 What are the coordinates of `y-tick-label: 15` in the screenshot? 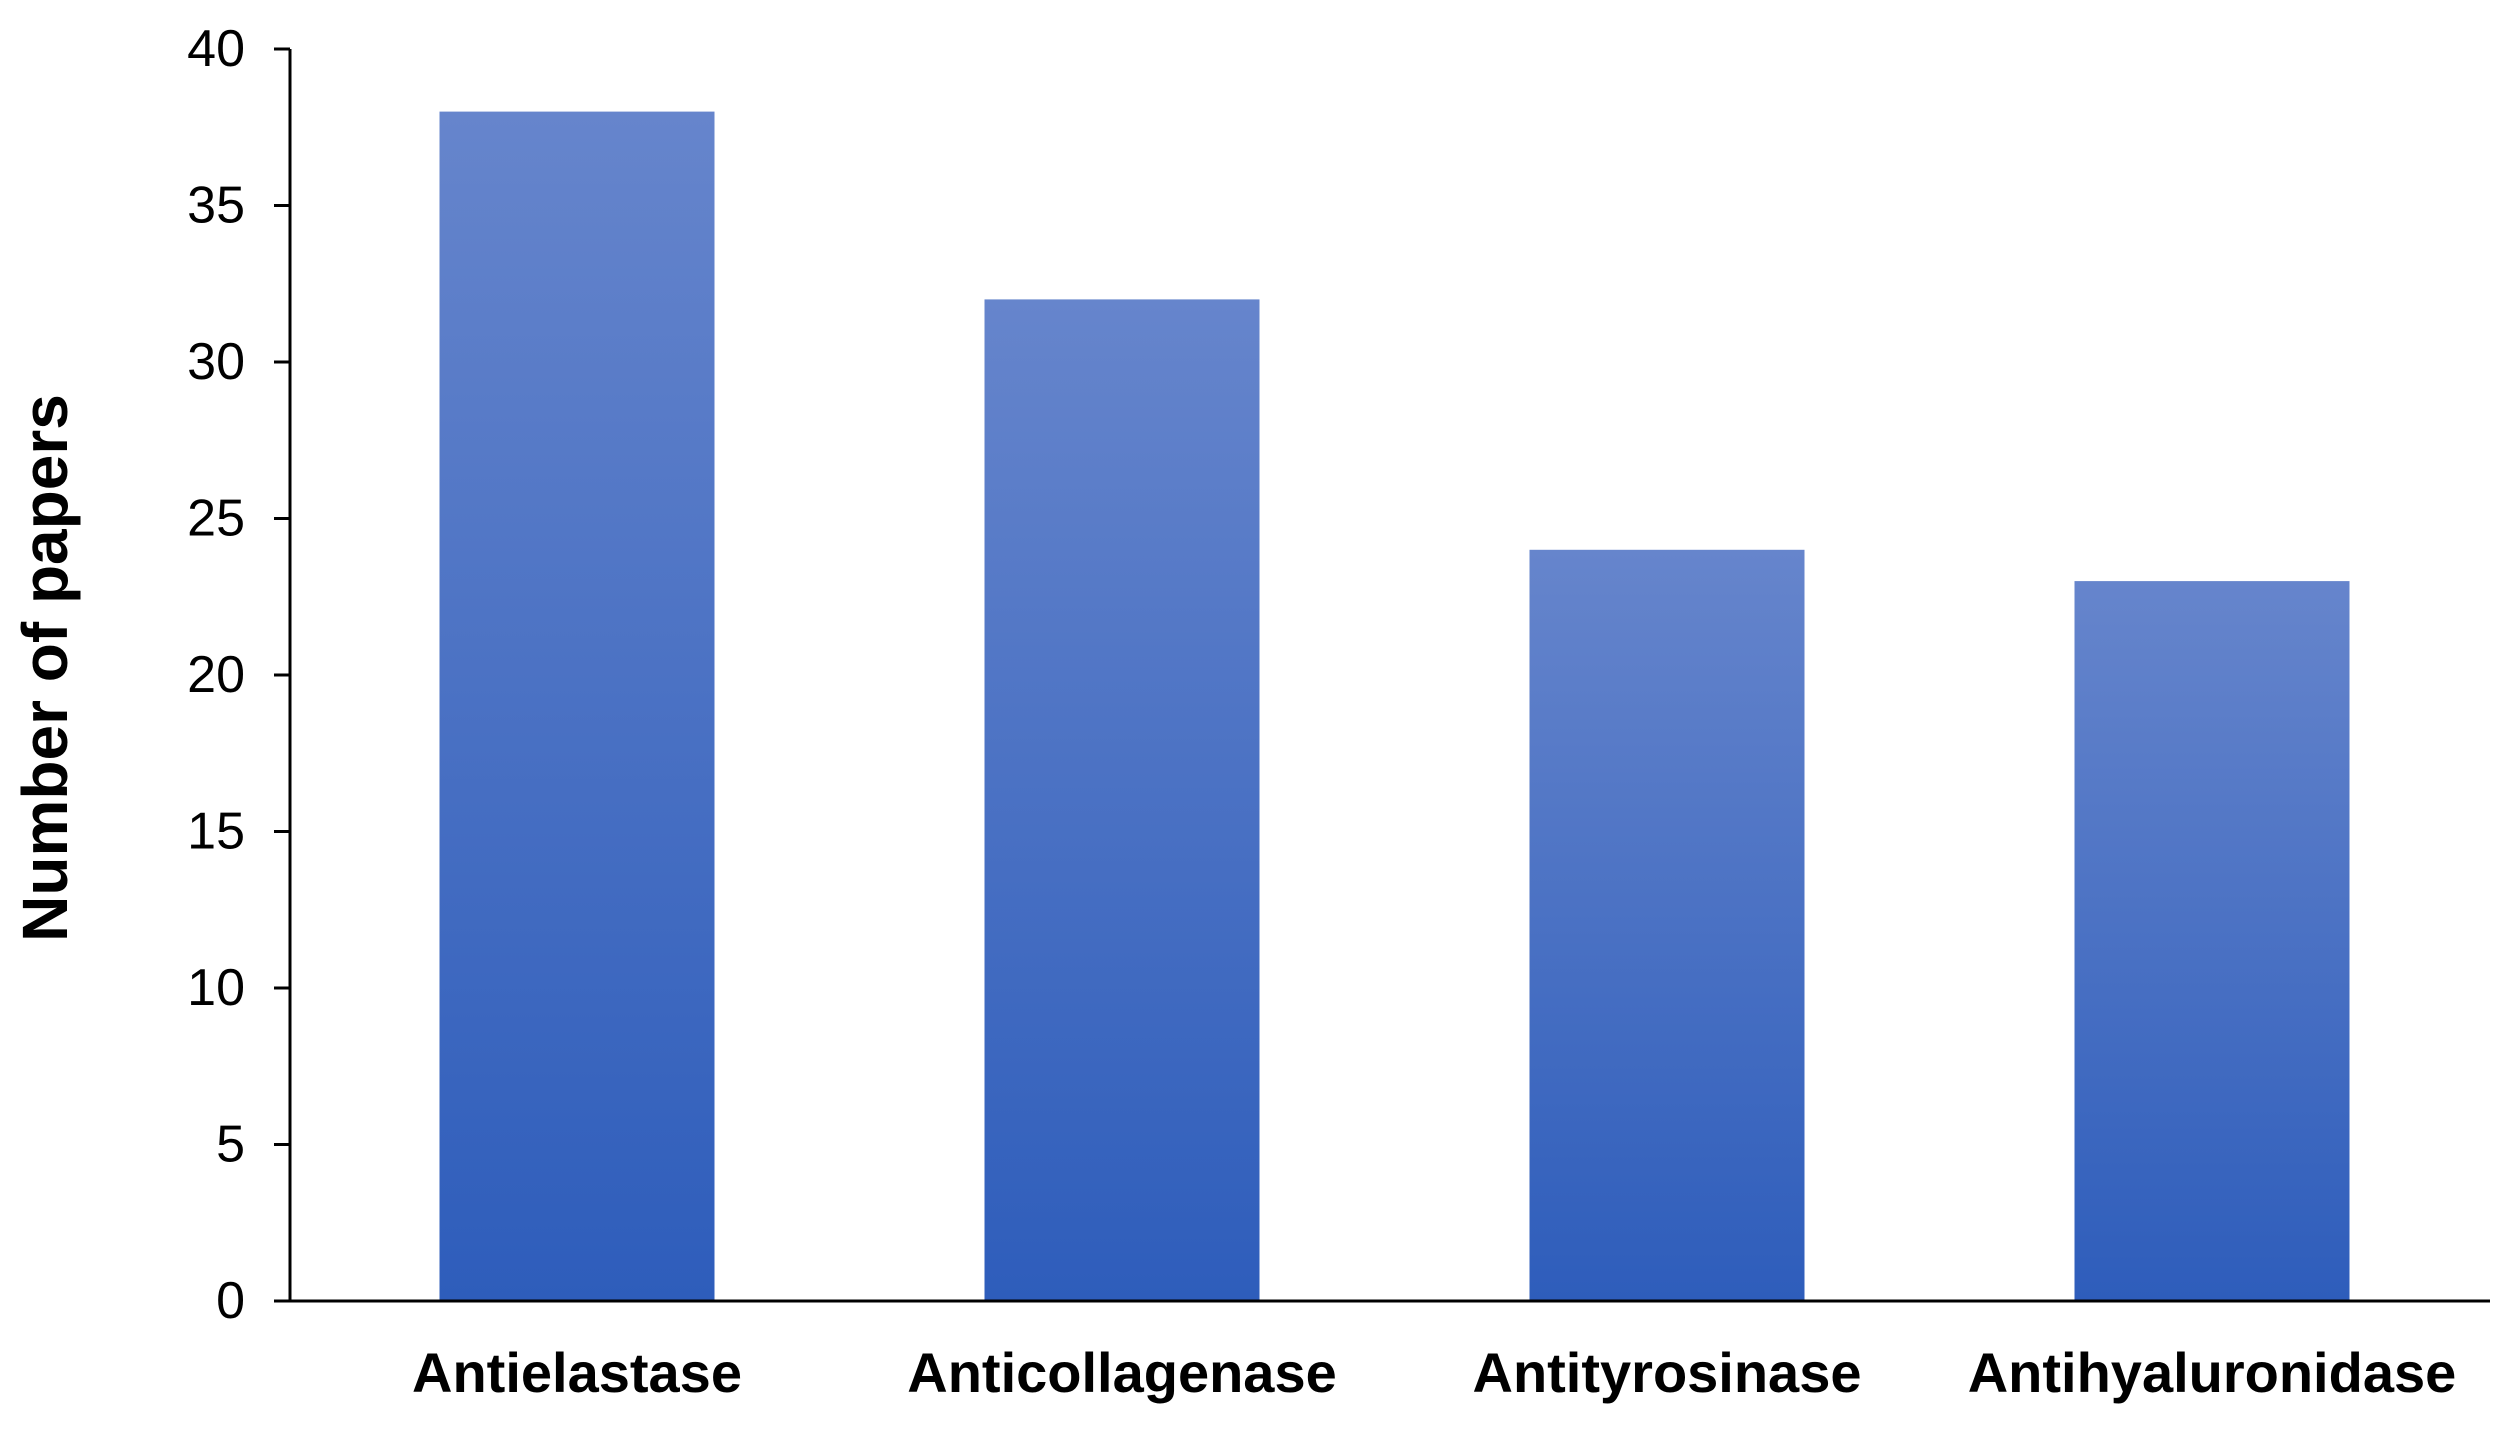 It's located at (216, 832).